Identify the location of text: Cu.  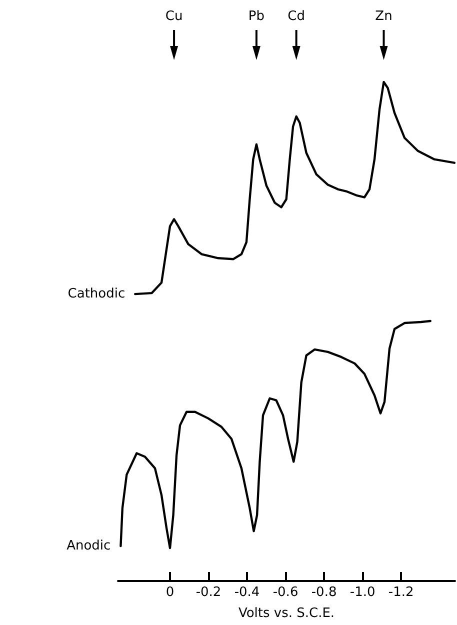
(174, 16).